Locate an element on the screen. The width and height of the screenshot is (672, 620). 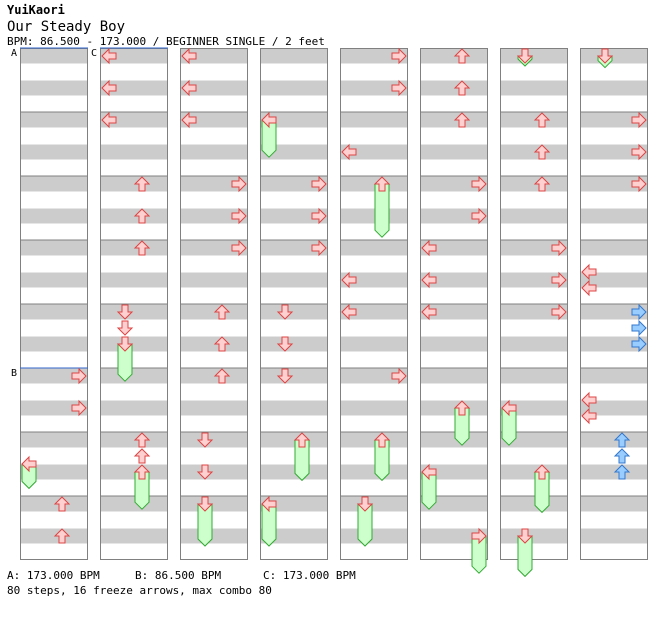
bpm-marker-label: B is located at coordinates (14, 373).